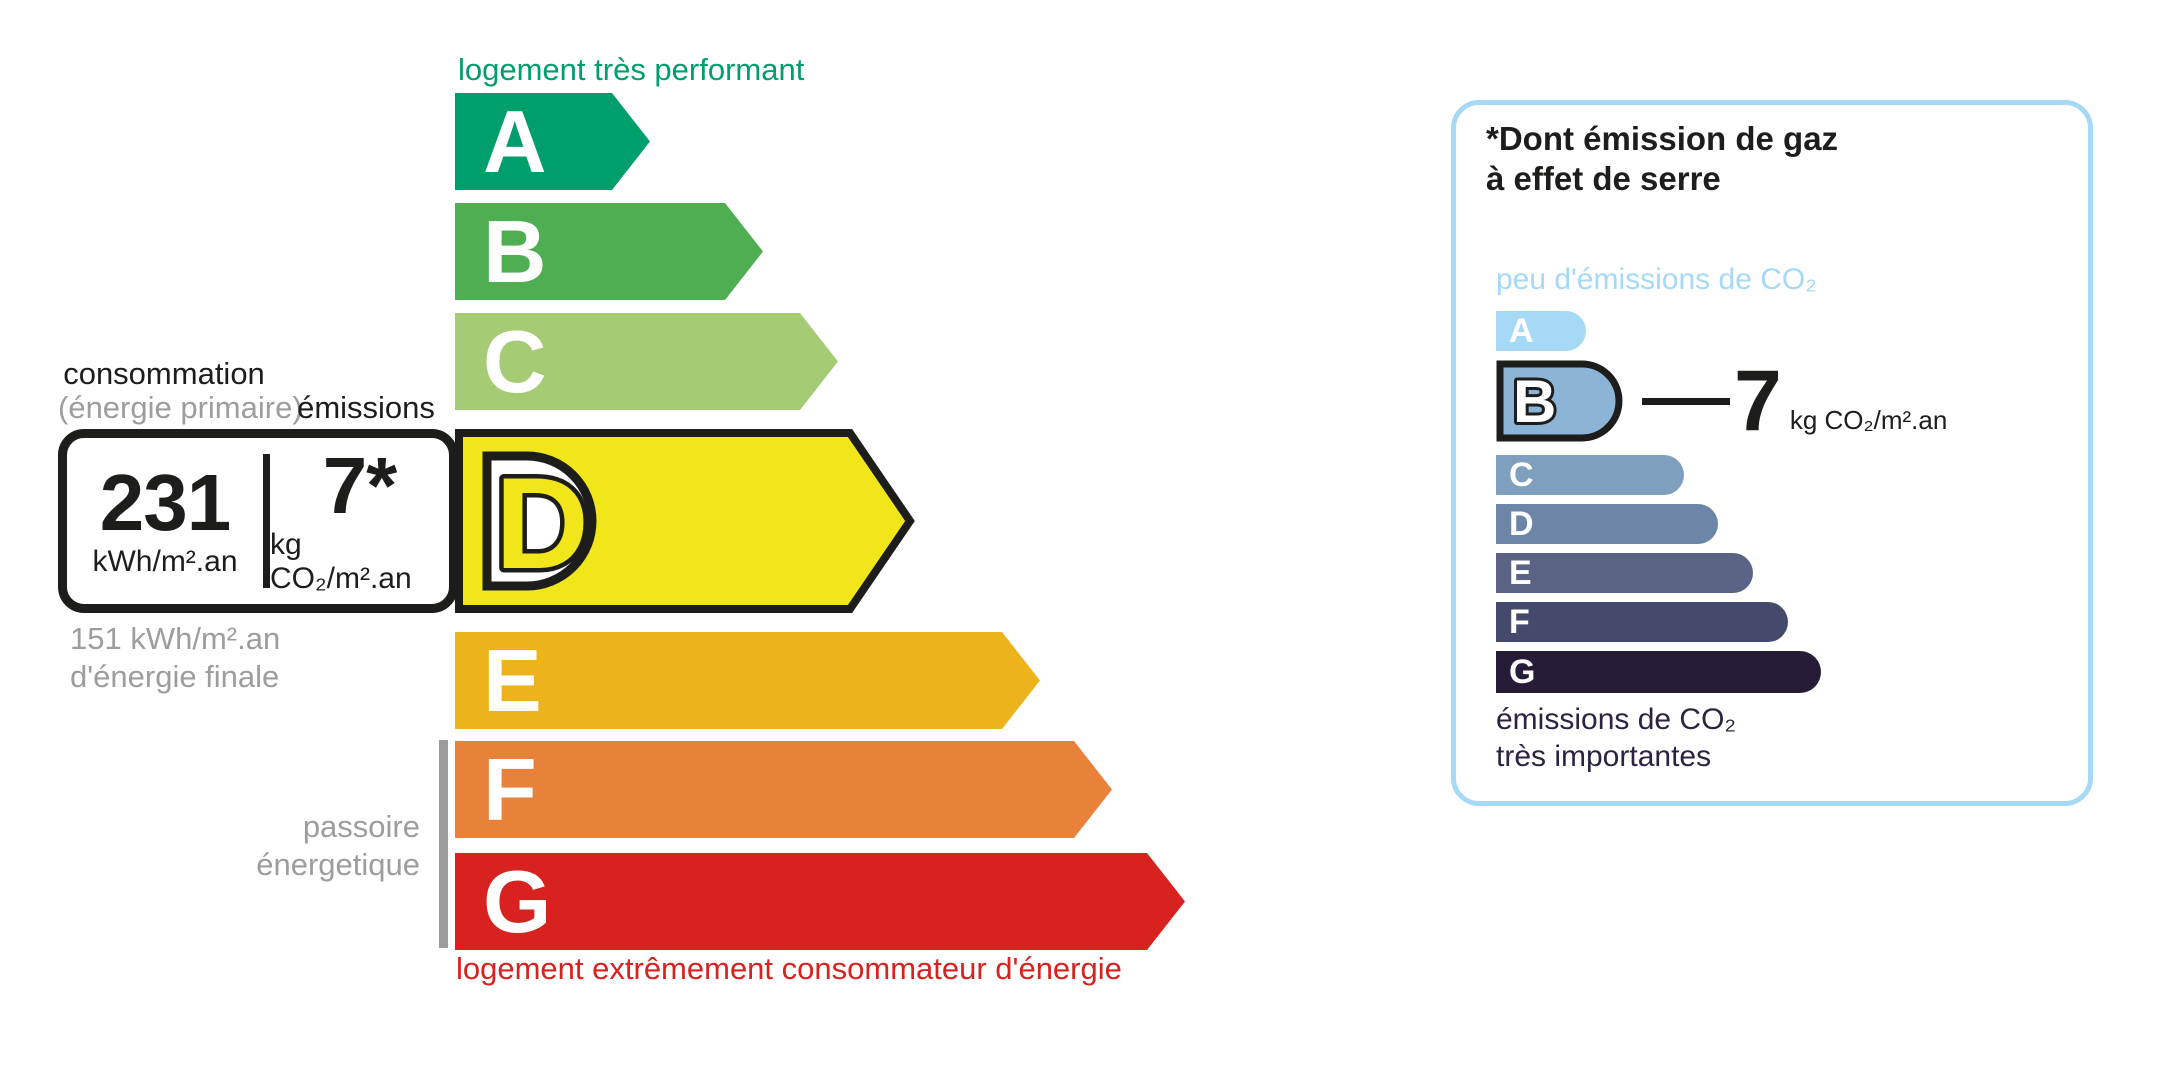 Image resolution: width=2170 pixels, height=1079 pixels. What do you see at coordinates (515, 251) in the screenshot?
I see `energy-bar-b-letter: B` at bounding box center [515, 251].